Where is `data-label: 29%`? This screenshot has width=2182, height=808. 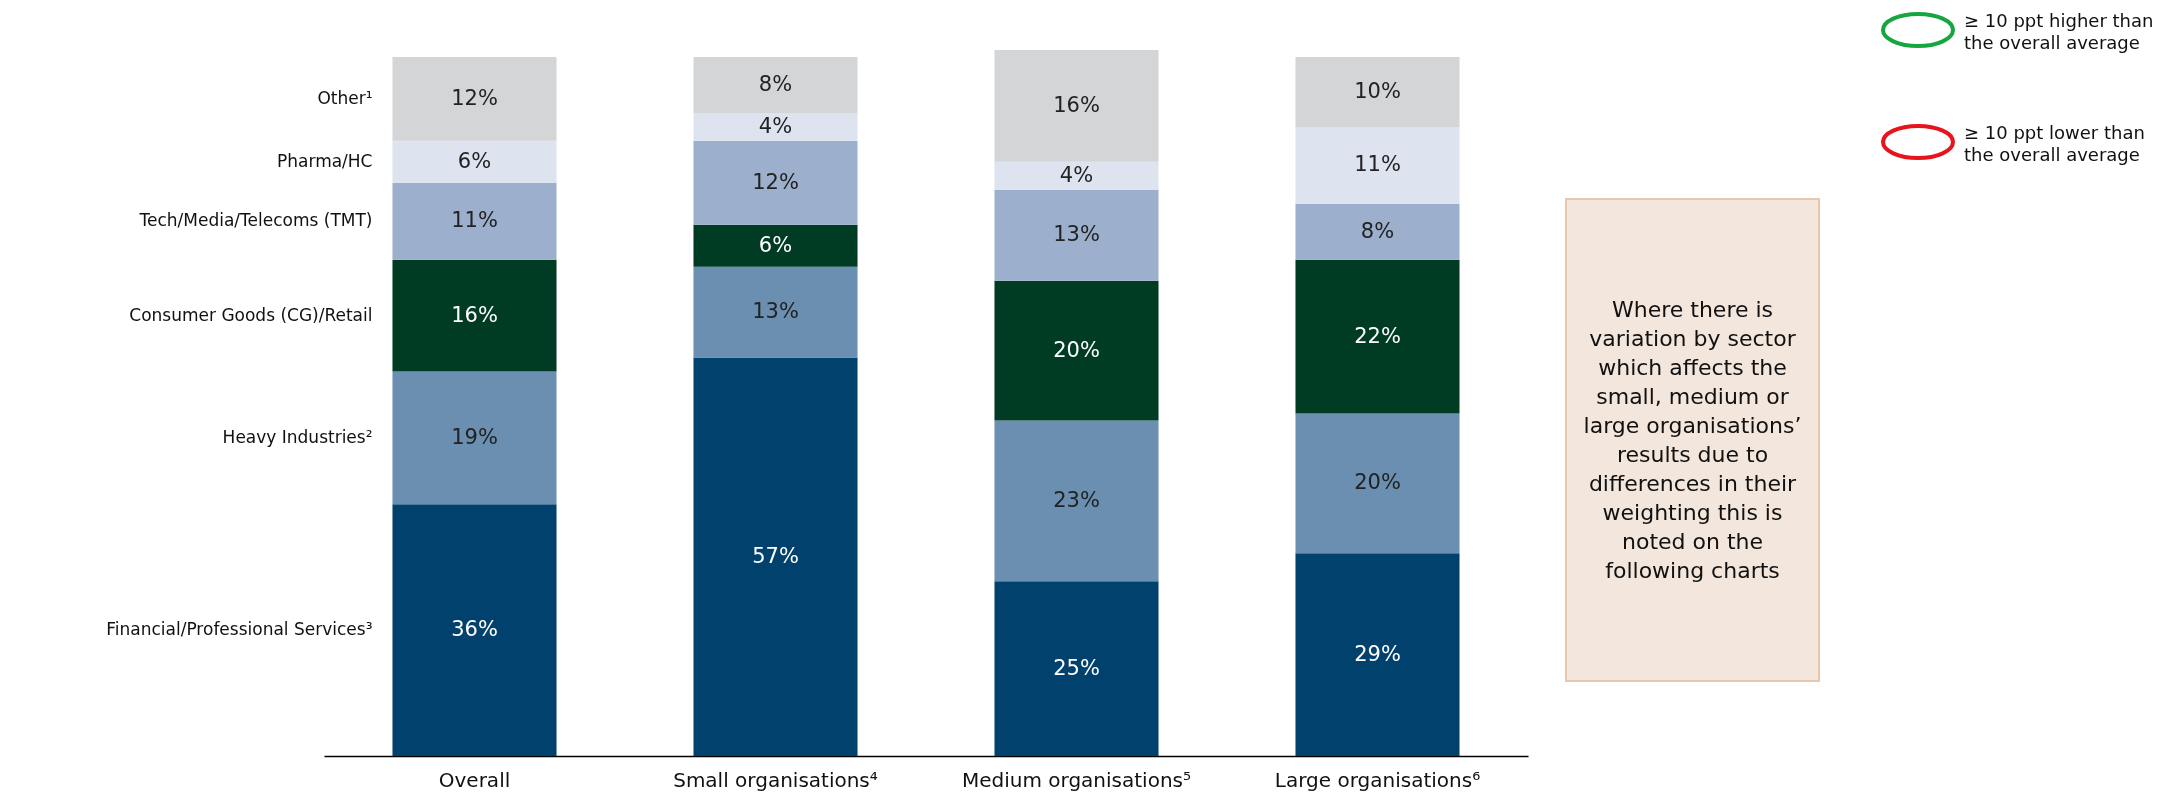 data-label: 29% is located at coordinates (1377, 653).